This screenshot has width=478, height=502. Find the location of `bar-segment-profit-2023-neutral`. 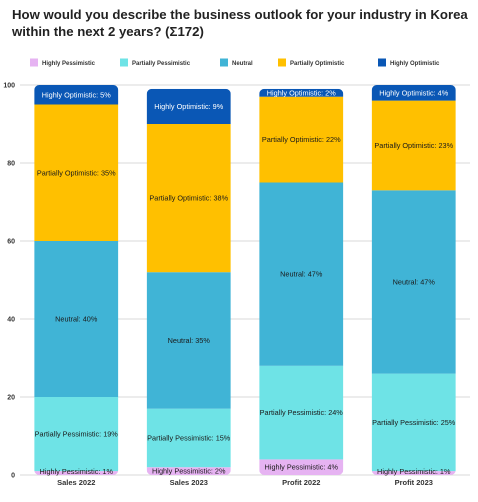

bar-segment-profit-2023-neutral is located at coordinates (413, 282).